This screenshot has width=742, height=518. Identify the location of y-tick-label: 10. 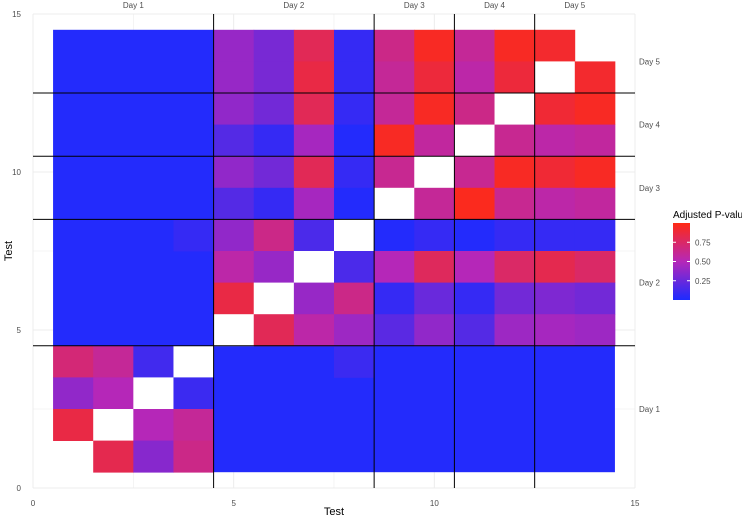
(16, 172).